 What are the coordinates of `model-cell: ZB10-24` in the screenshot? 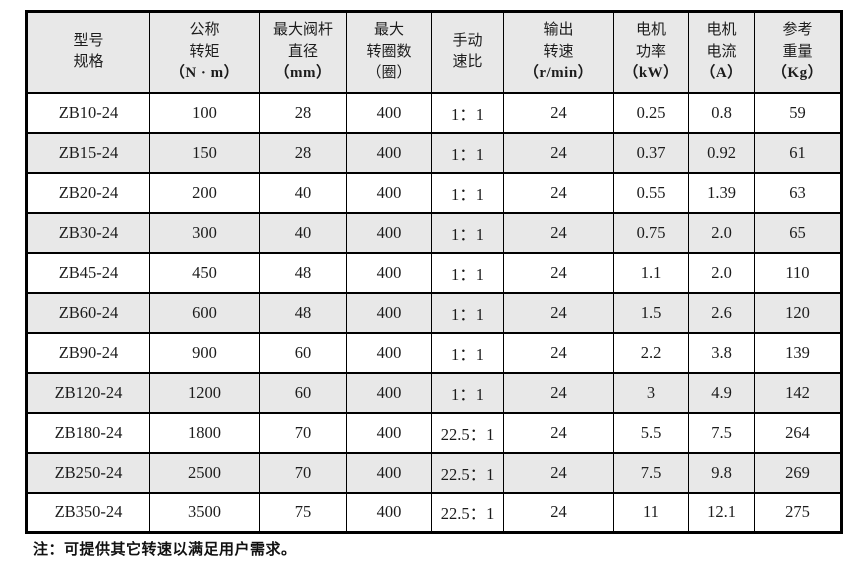 It's located at (87, 112).